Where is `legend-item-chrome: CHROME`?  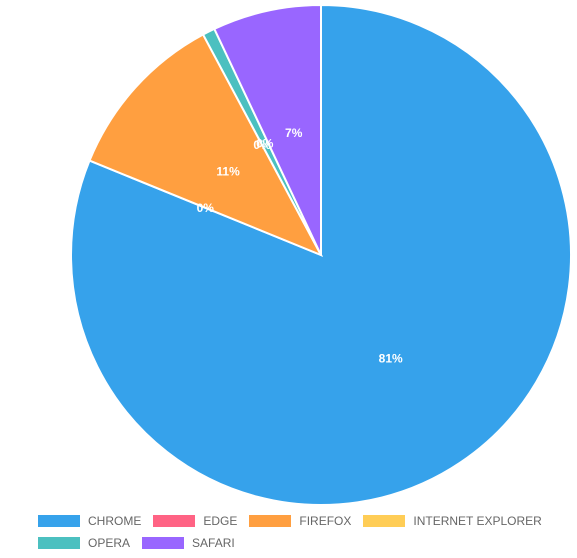
legend-item-chrome: CHROME is located at coordinates (89, 521).